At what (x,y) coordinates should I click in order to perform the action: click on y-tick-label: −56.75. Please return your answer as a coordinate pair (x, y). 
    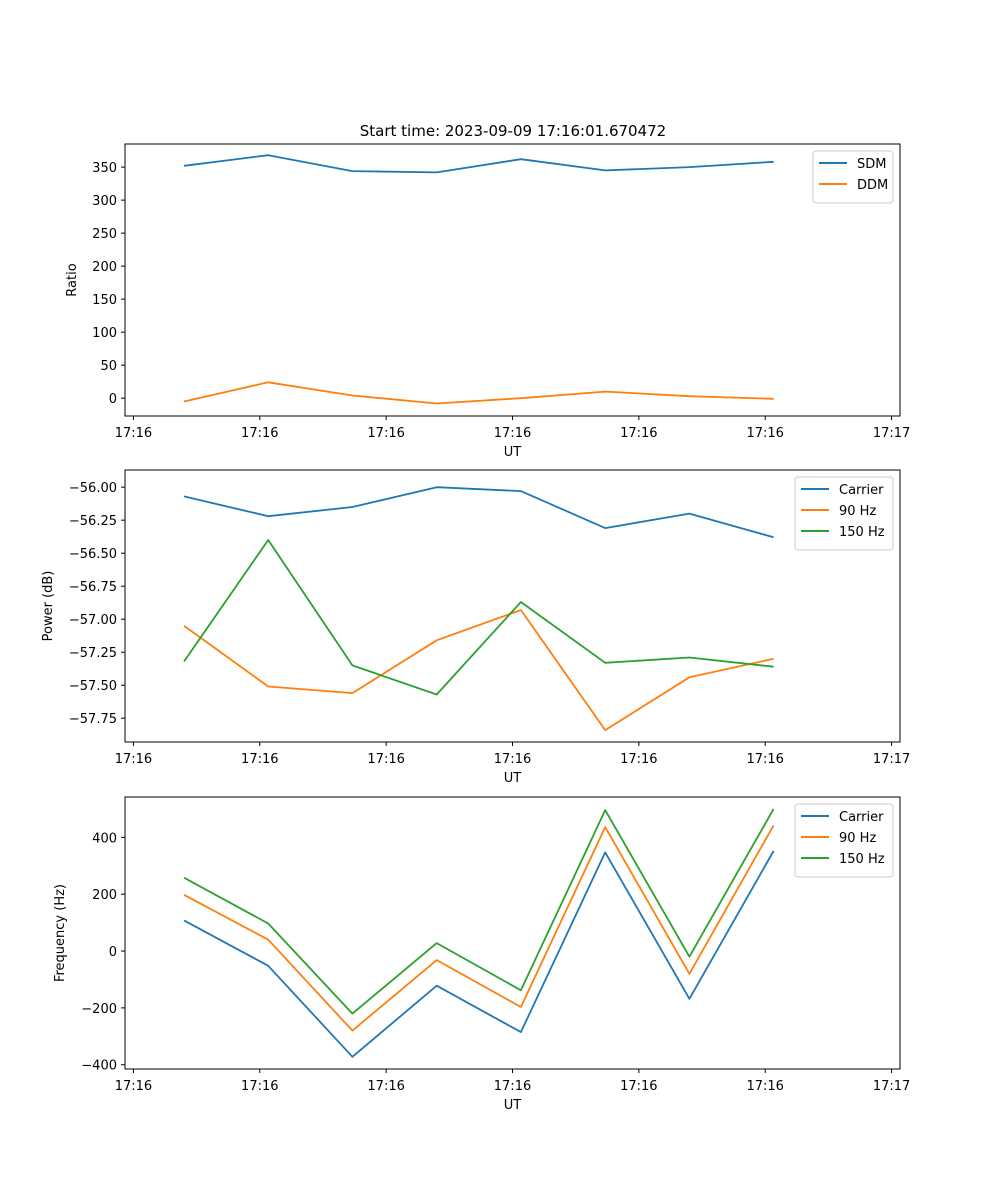
    Looking at the image, I should click on (93, 587).